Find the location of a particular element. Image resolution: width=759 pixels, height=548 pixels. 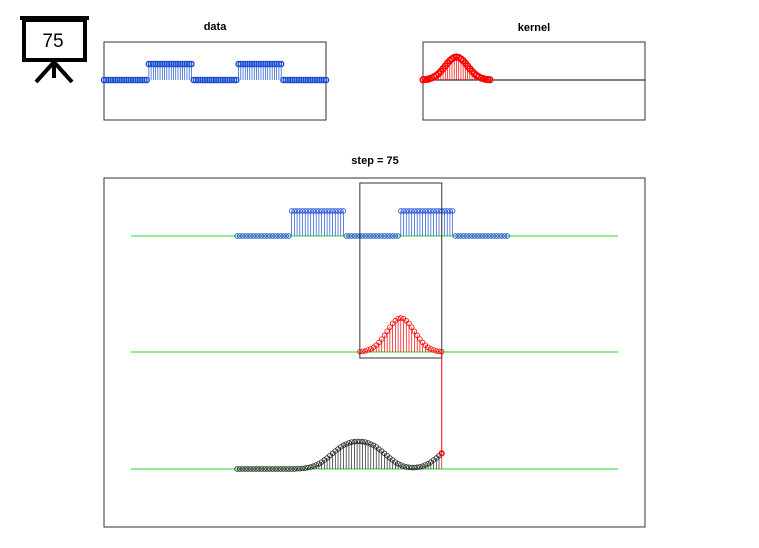

icon-label: 75 is located at coordinates (52, 41).